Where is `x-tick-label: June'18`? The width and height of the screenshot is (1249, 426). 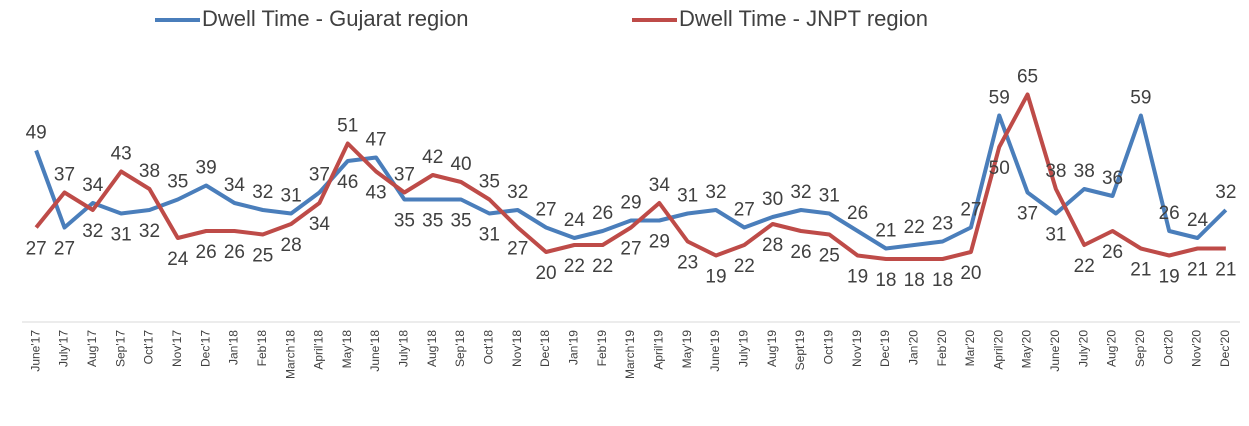 x-tick-label: June'18 is located at coordinates (375, 351).